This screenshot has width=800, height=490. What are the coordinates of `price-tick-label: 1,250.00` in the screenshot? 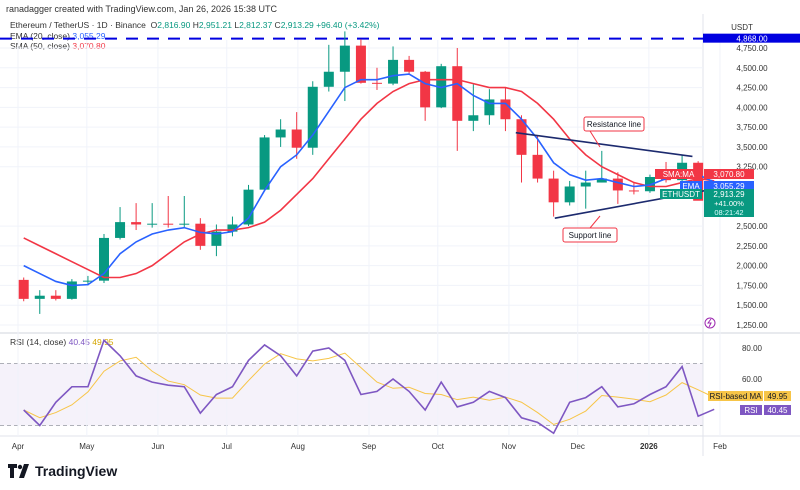 It's located at (752, 325).